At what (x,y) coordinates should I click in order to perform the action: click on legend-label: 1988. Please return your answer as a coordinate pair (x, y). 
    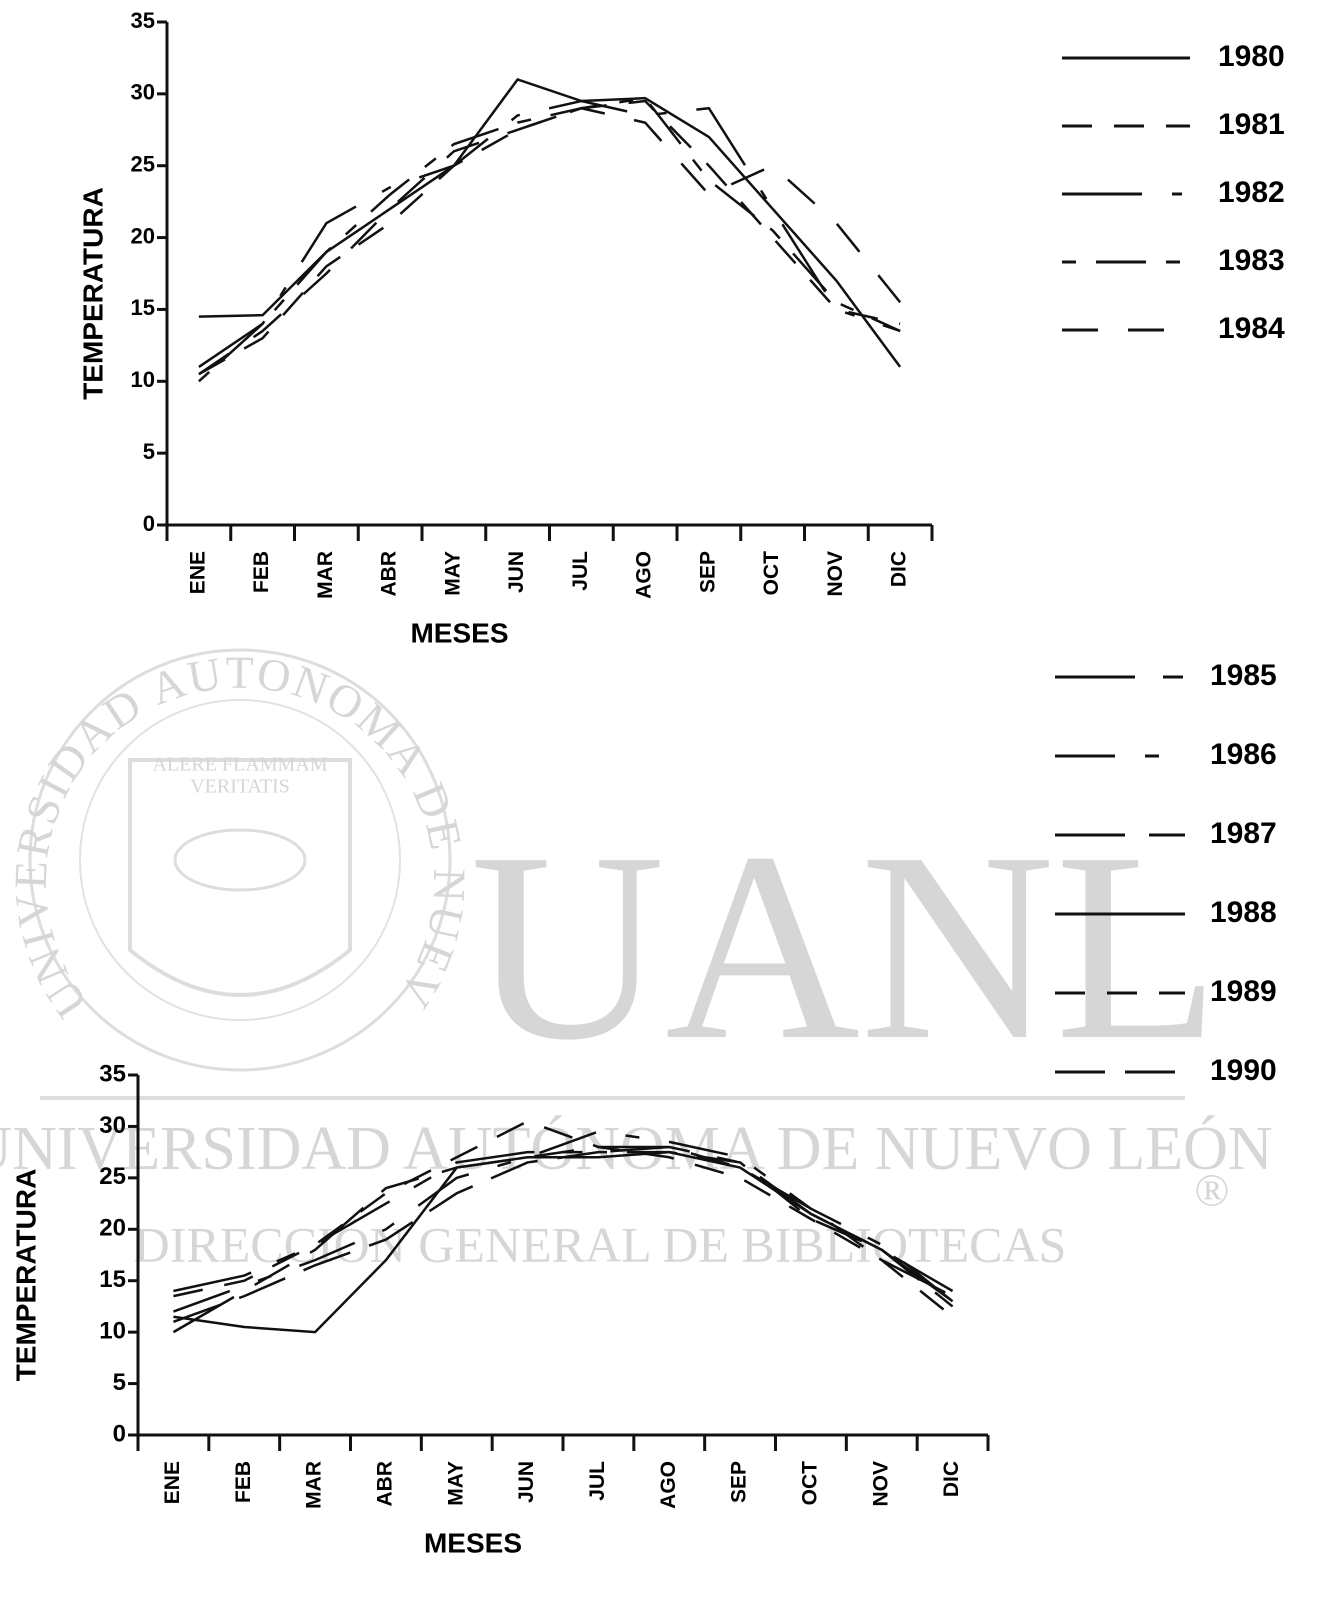
    Looking at the image, I should click on (1243, 912).